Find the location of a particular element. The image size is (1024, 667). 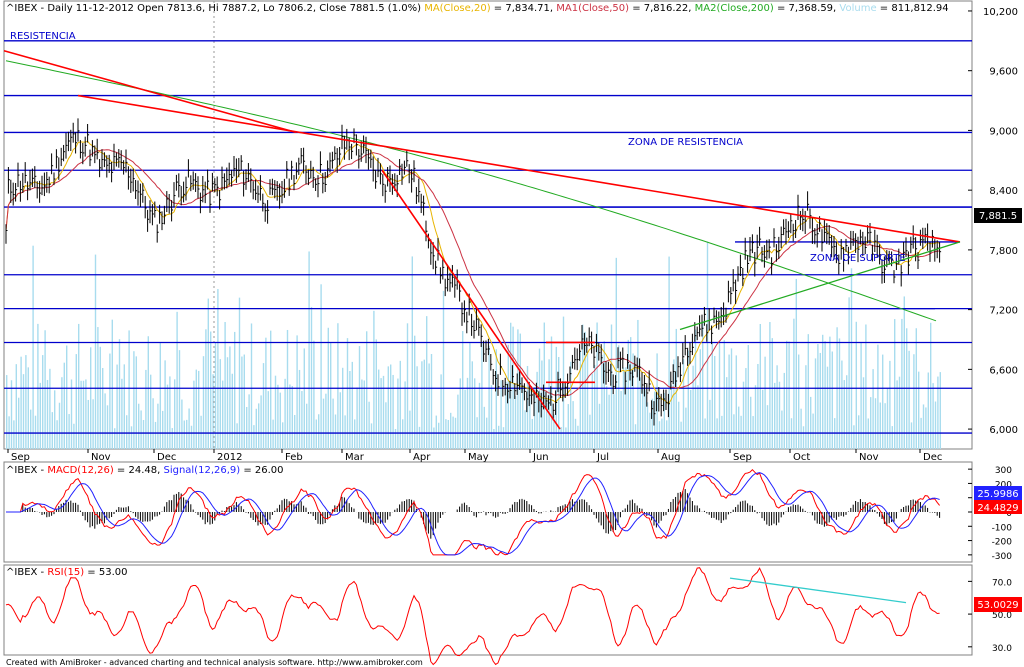

y-tick-label: 10,200 is located at coordinates (1000, 12).